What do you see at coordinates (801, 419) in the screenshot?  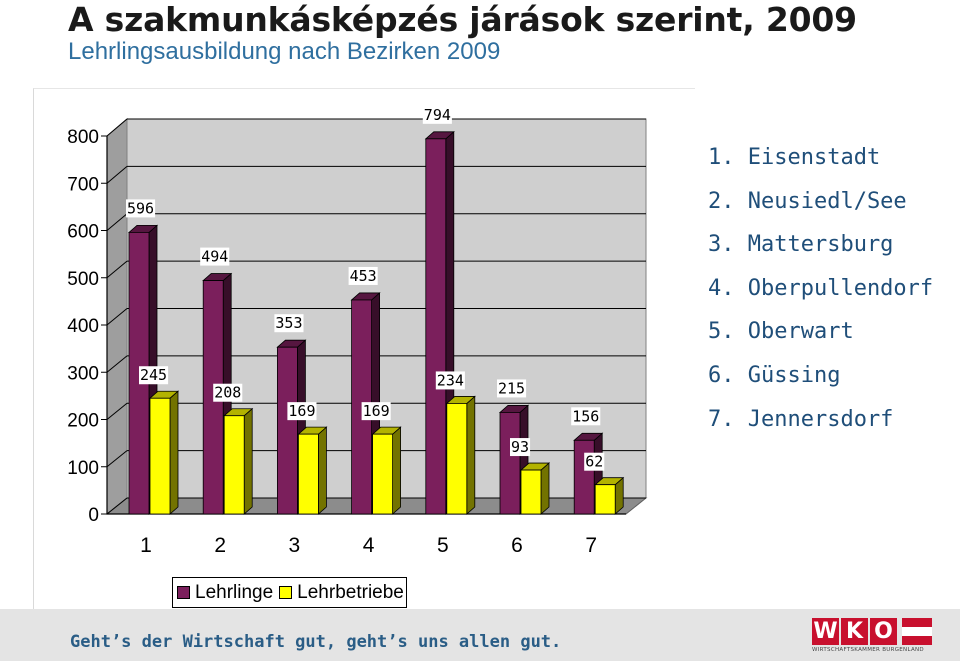 I see `district-item: 7. Jennersdorf` at bounding box center [801, 419].